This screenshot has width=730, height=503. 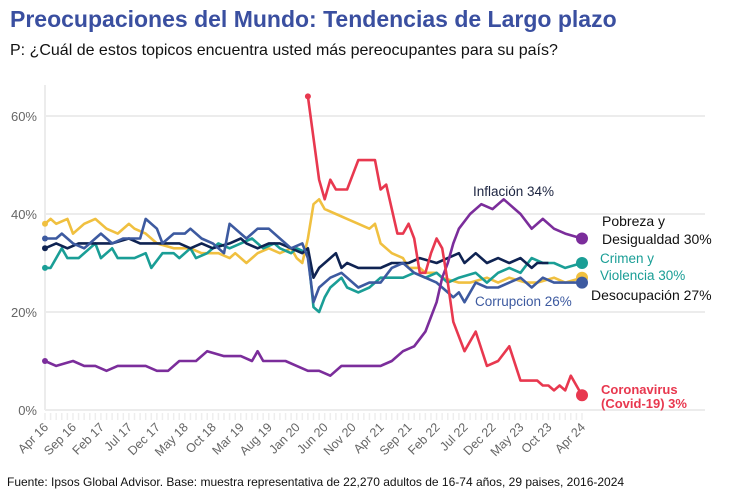 What do you see at coordinates (88, 438) in the screenshot?
I see `x-tick-label: Feb 17` at bounding box center [88, 438].